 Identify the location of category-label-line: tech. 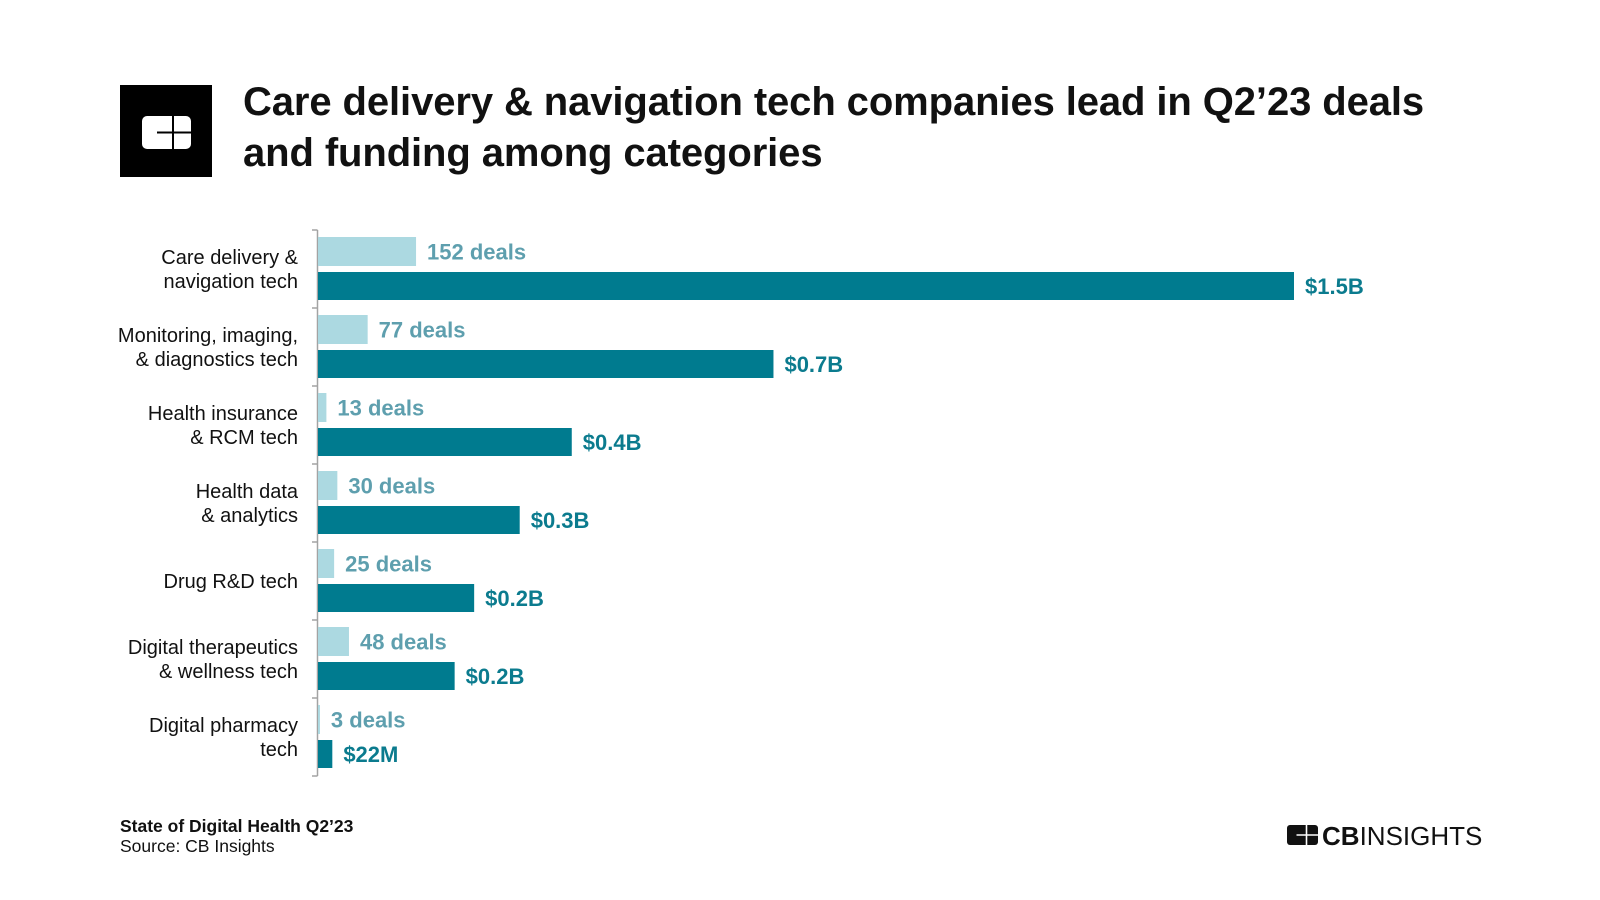
(279, 750).